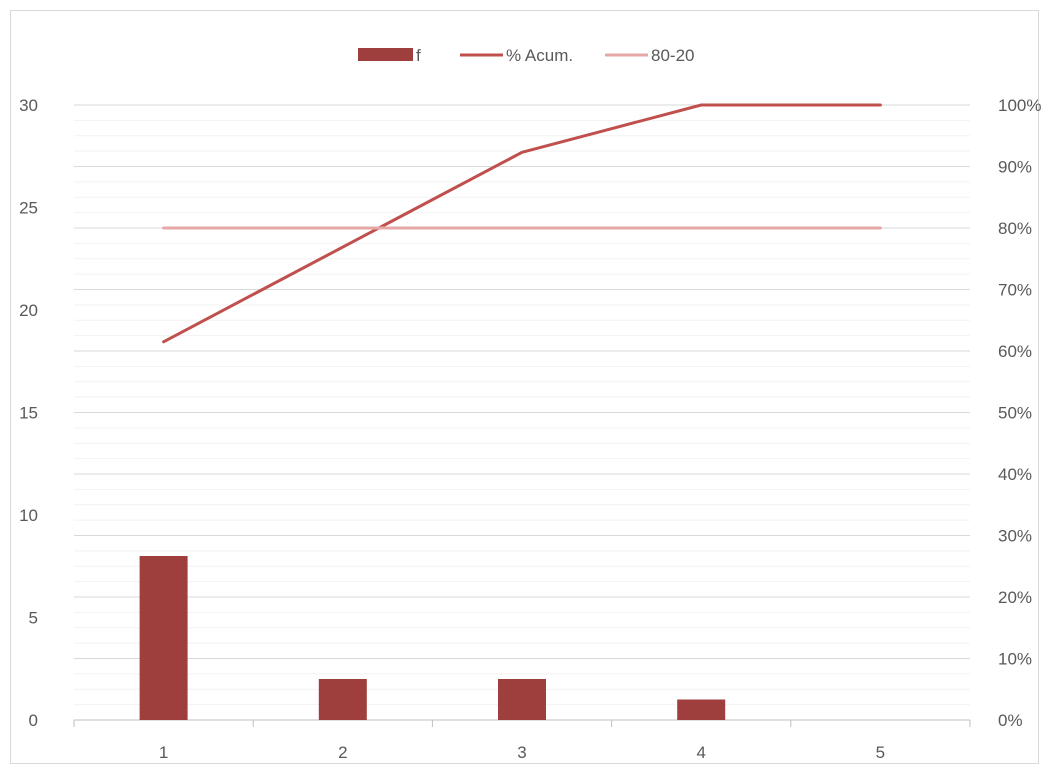 The height and width of the screenshot is (774, 1049). What do you see at coordinates (28, 208) in the screenshot?
I see `y-left-tick-label: 25` at bounding box center [28, 208].